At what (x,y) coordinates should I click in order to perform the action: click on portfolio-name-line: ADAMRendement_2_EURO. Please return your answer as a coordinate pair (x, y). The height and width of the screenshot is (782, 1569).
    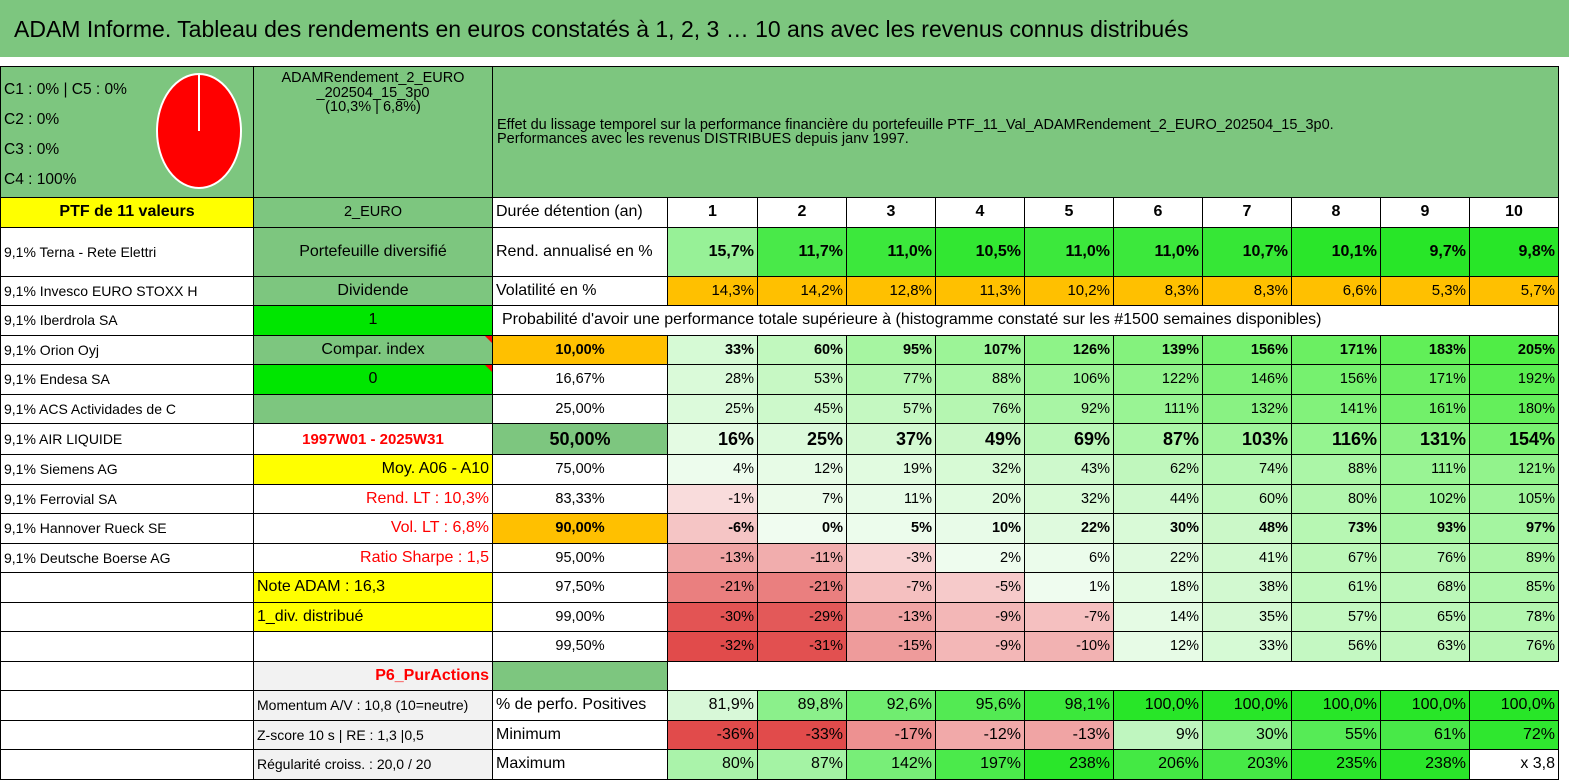
    Looking at the image, I should click on (373, 78).